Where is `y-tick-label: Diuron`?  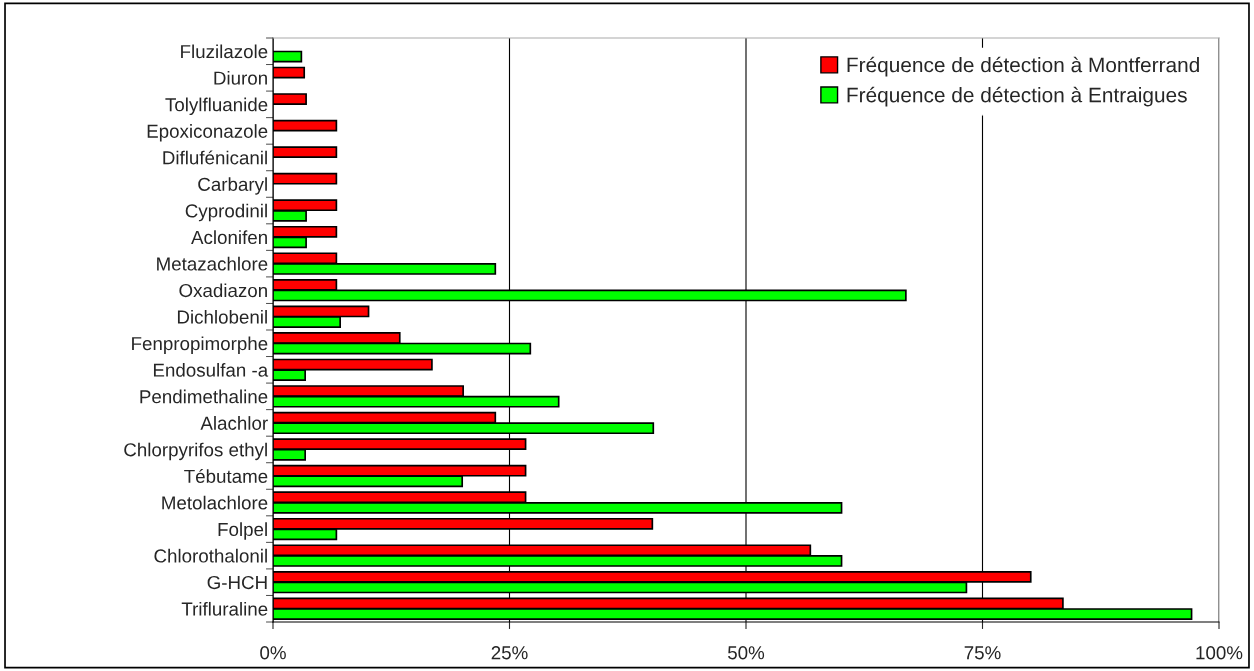
y-tick-label: Diuron is located at coordinates (240, 78).